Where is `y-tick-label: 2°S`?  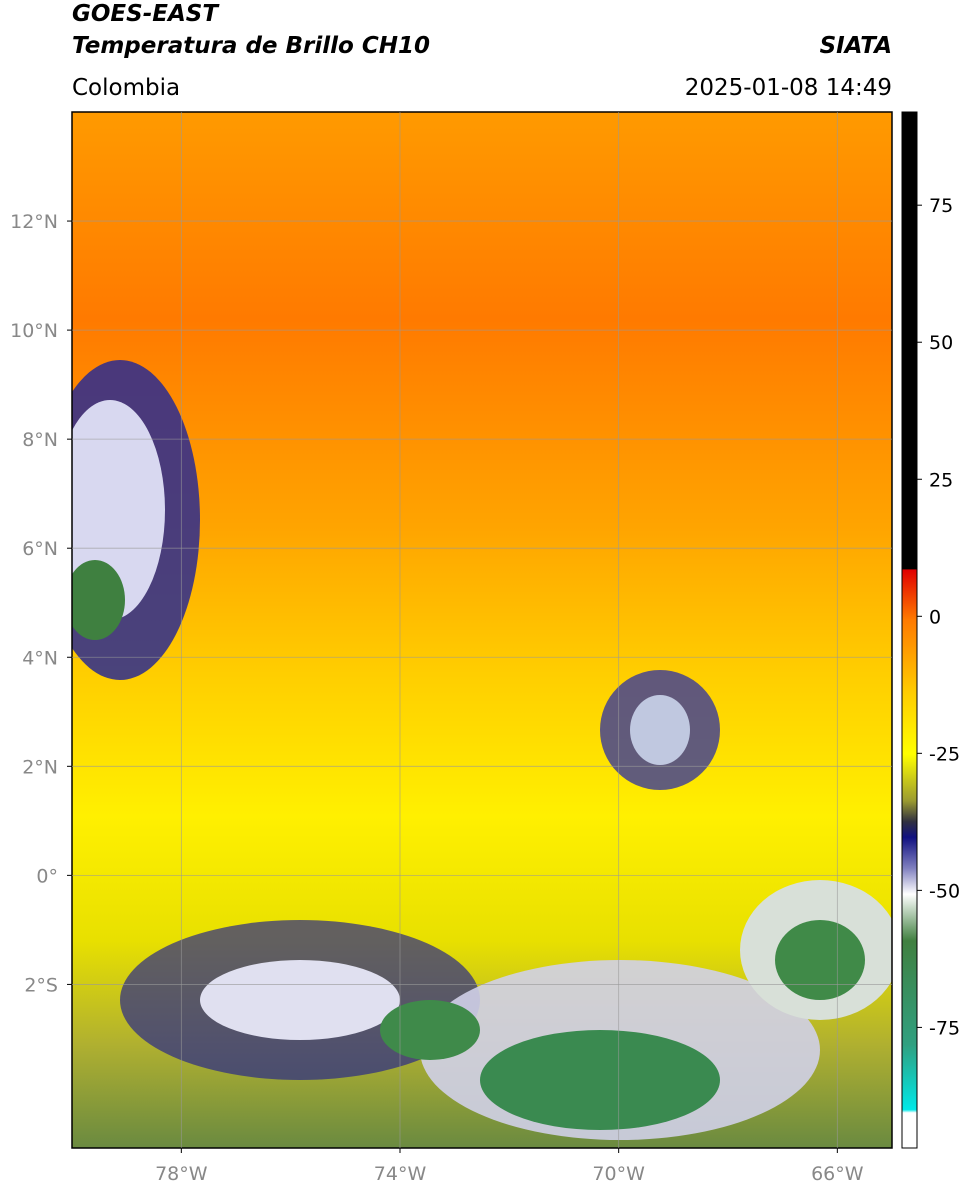 y-tick-label: 2°S is located at coordinates (41, 985).